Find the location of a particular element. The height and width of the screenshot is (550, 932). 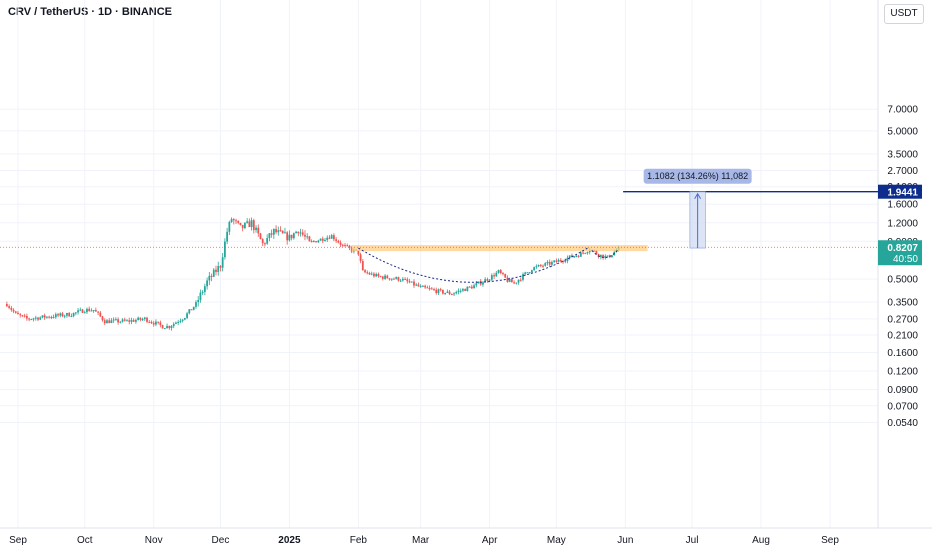

target-price-label: 1.9441 is located at coordinates (902, 193).